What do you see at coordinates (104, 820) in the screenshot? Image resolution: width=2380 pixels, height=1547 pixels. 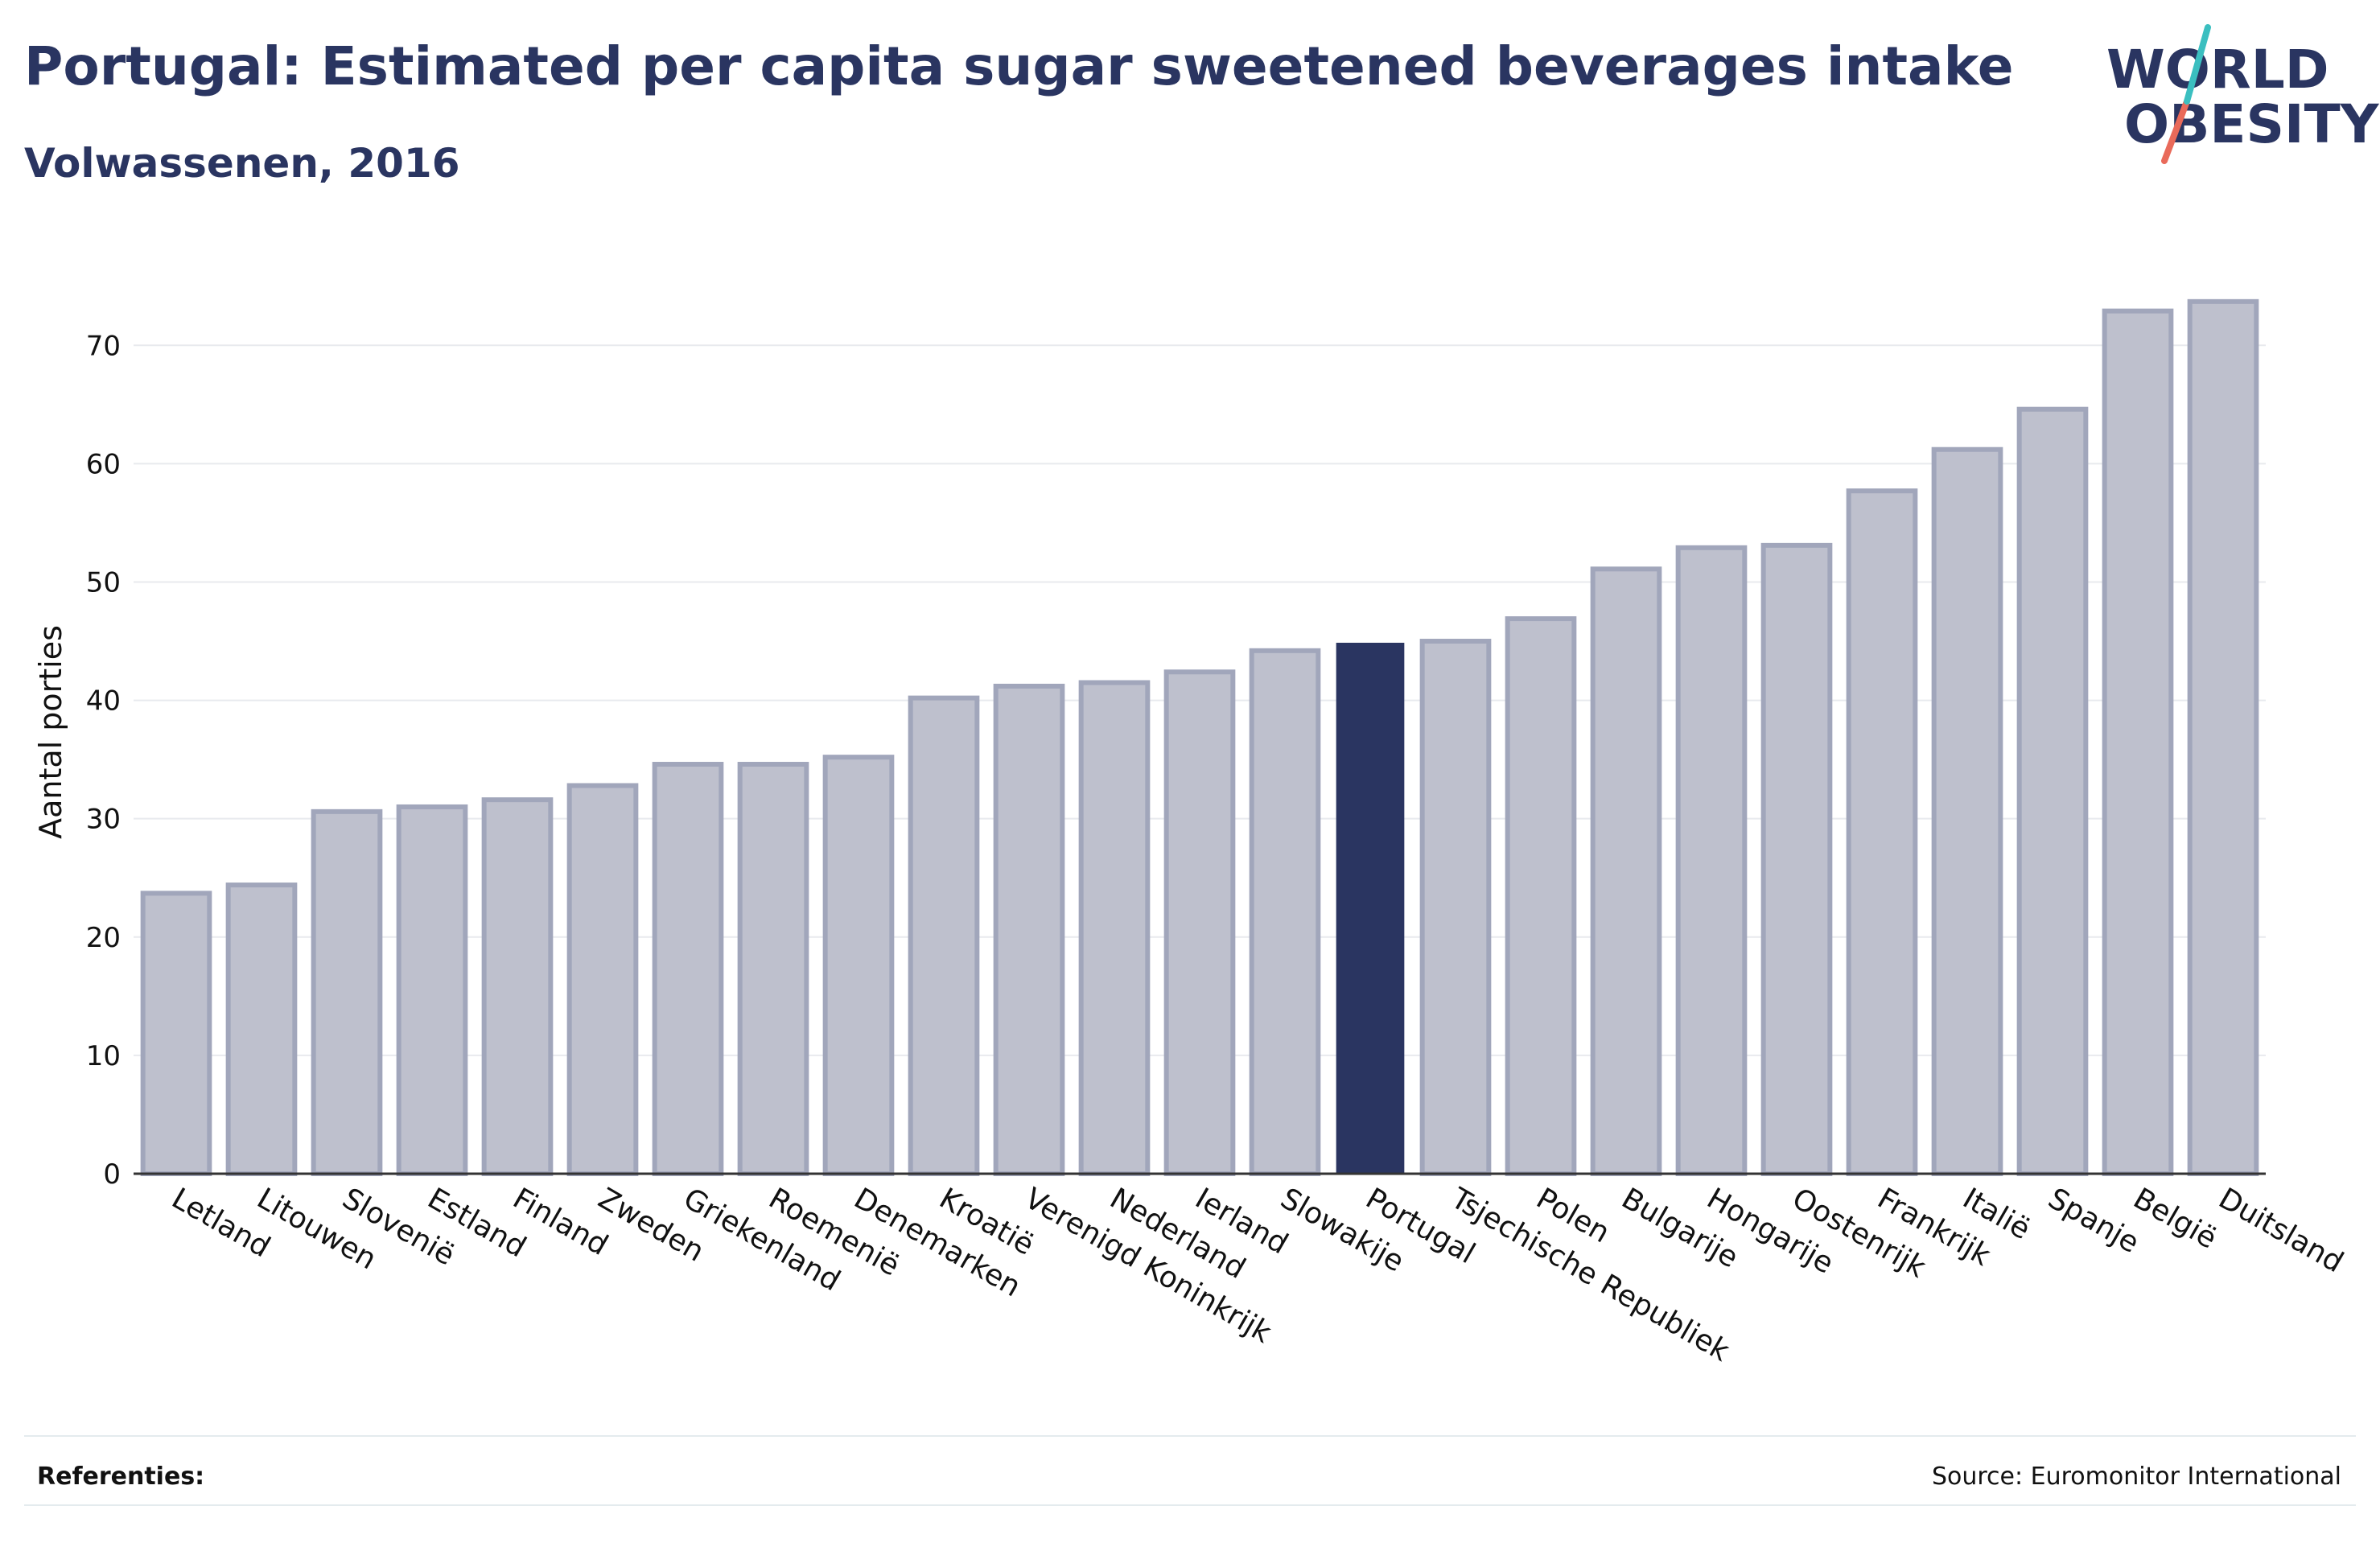 I see `y-tick-label: 30` at bounding box center [104, 820].